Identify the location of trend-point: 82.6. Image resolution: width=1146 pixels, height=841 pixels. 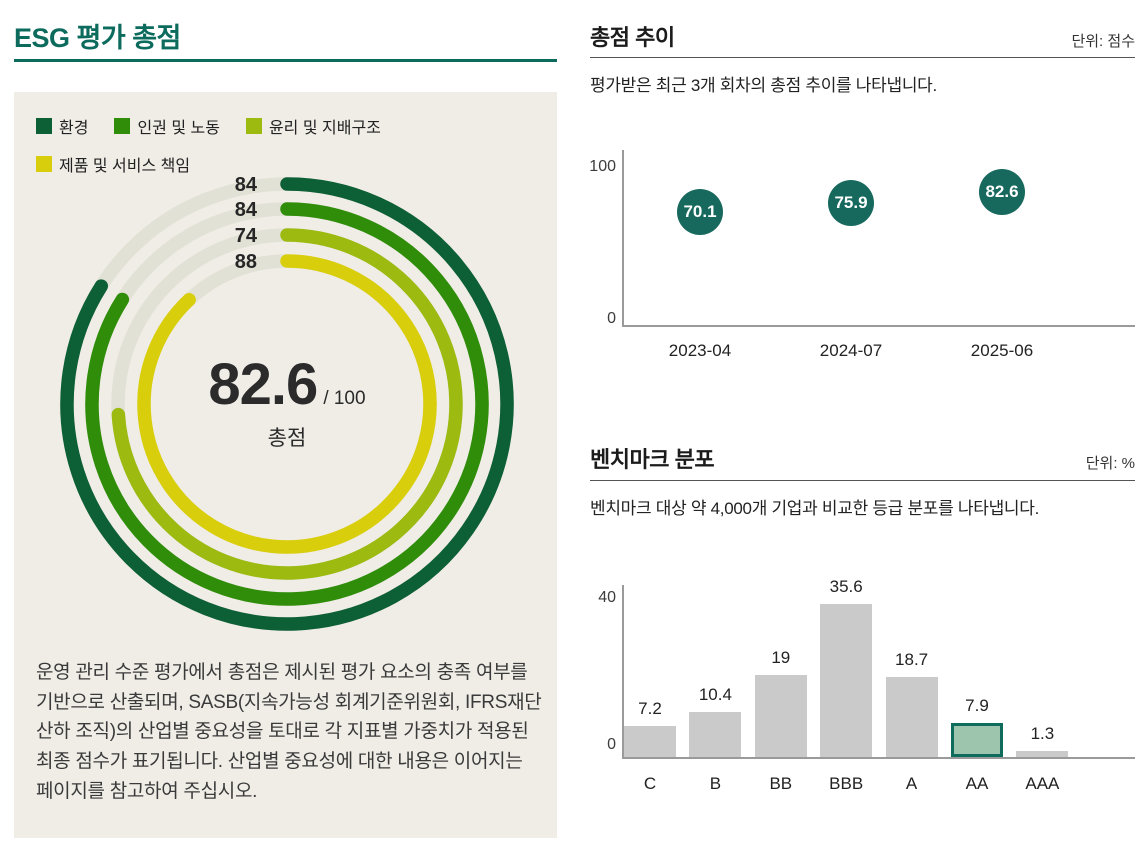
(1002, 192).